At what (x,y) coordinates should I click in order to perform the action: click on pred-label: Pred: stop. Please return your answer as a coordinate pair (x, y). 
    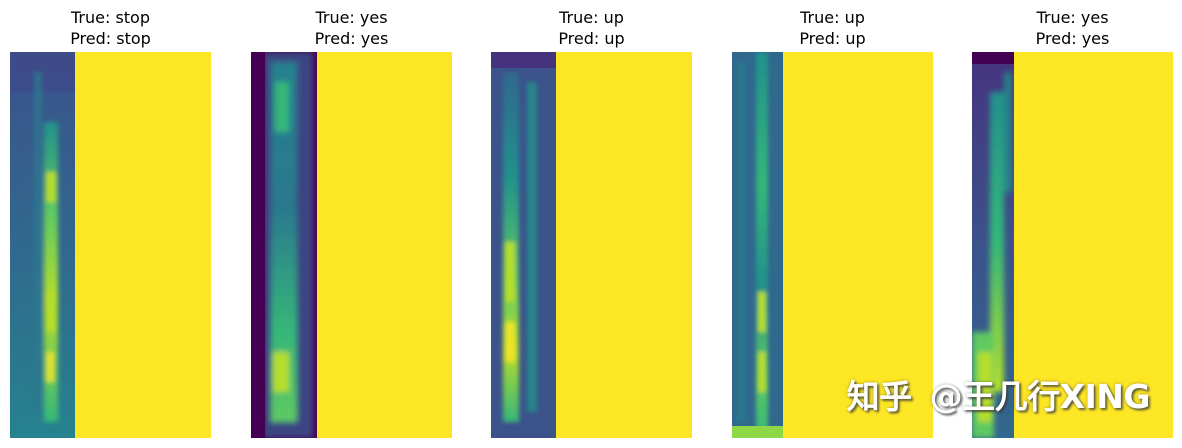
    Looking at the image, I should click on (110, 38).